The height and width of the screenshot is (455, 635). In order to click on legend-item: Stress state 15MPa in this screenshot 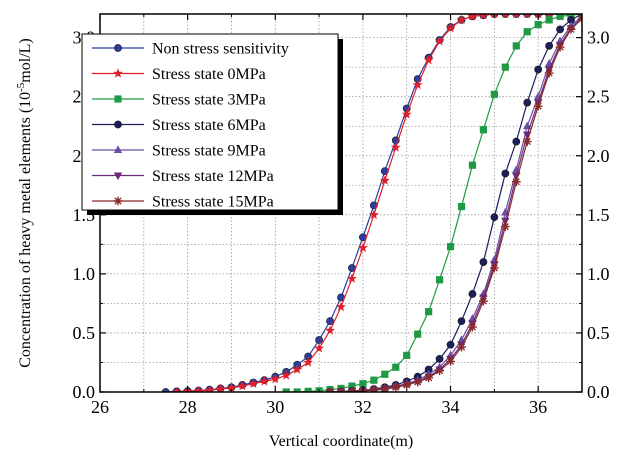, I will do `click(183, 202)`.